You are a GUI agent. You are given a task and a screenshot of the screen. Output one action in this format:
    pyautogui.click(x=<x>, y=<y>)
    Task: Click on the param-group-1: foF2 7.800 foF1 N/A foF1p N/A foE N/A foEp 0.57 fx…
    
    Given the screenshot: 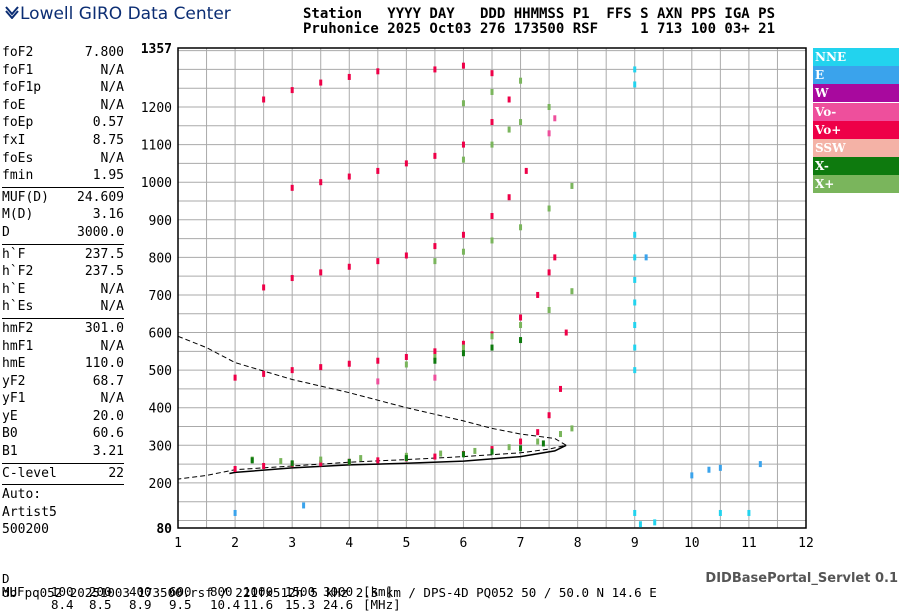 What is the action you would take?
    pyautogui.click(x=63, y=114)
    